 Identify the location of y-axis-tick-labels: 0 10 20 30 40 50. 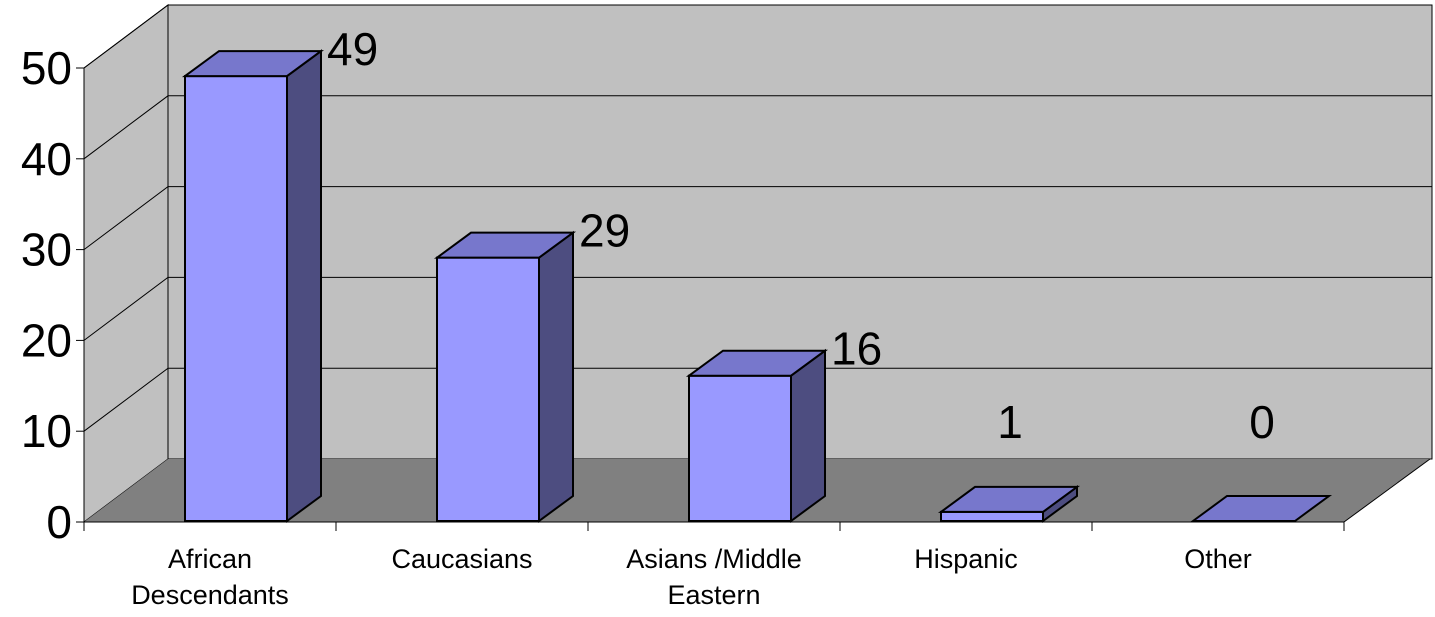
(46, 295).